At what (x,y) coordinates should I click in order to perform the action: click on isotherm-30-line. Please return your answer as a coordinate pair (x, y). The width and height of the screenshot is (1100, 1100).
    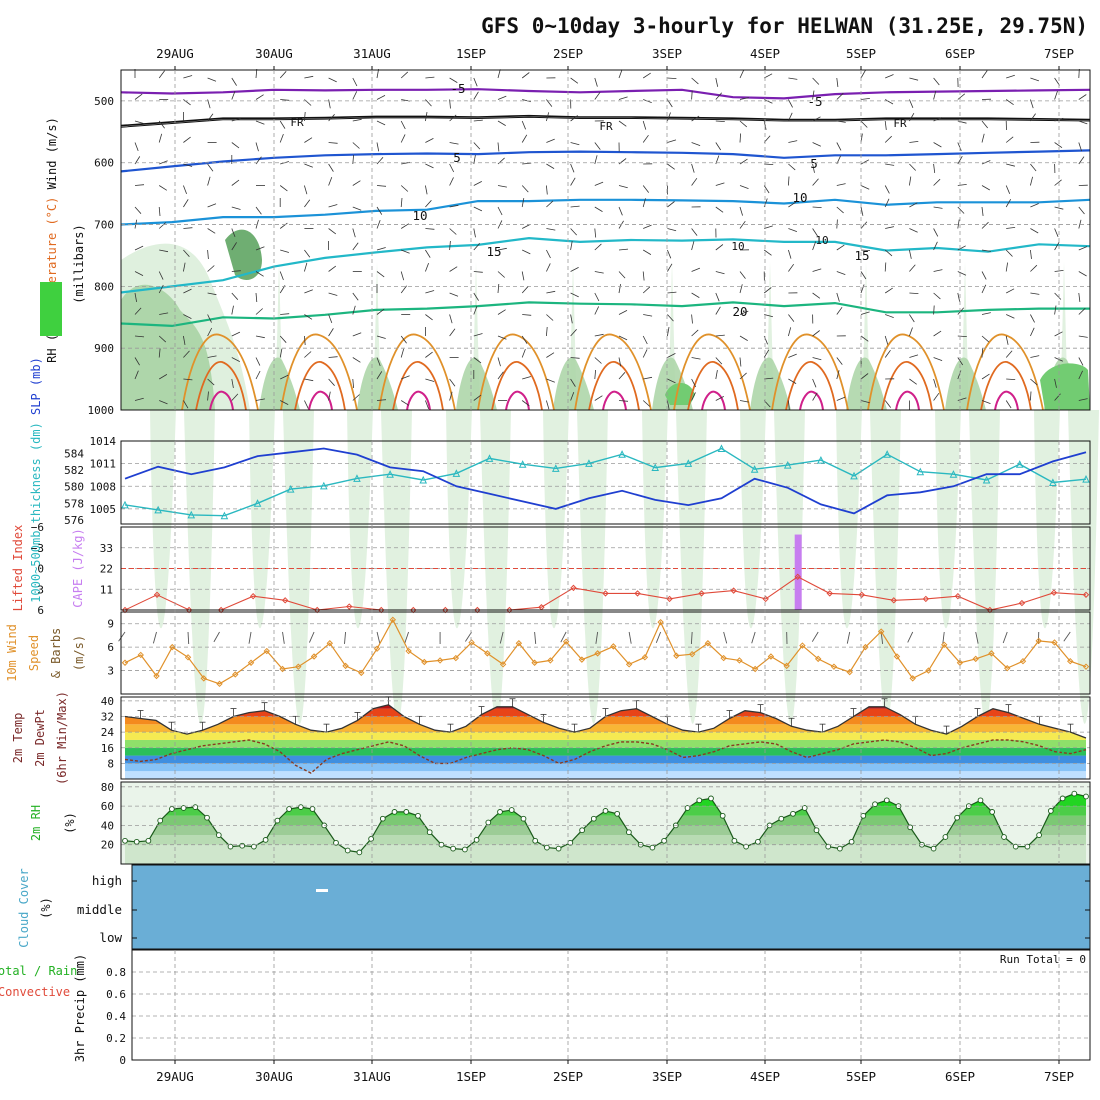
    Looking at the image, I should click on (418, 386).